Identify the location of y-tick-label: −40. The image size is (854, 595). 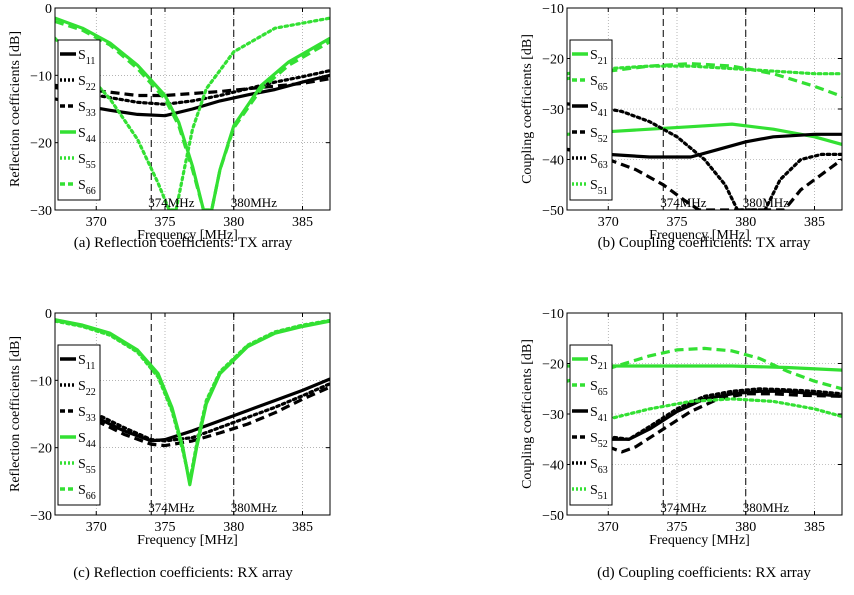
(553, 161).